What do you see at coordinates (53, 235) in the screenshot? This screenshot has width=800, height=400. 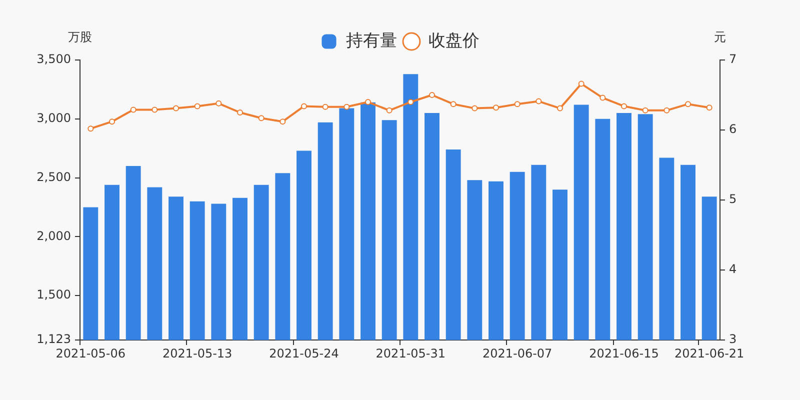 I see `y-tick-label: 2,000` at bounding box center [53, 235].